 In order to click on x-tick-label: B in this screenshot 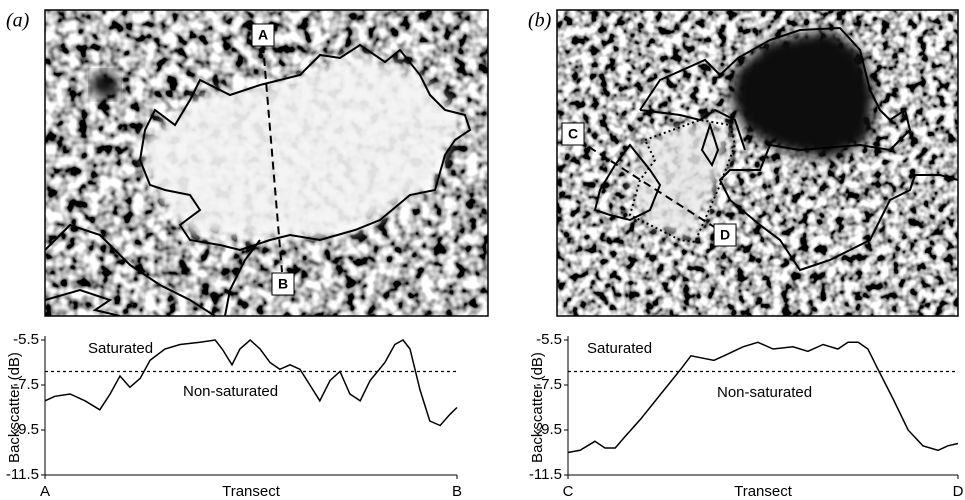, I will do `click(457, 491)`.